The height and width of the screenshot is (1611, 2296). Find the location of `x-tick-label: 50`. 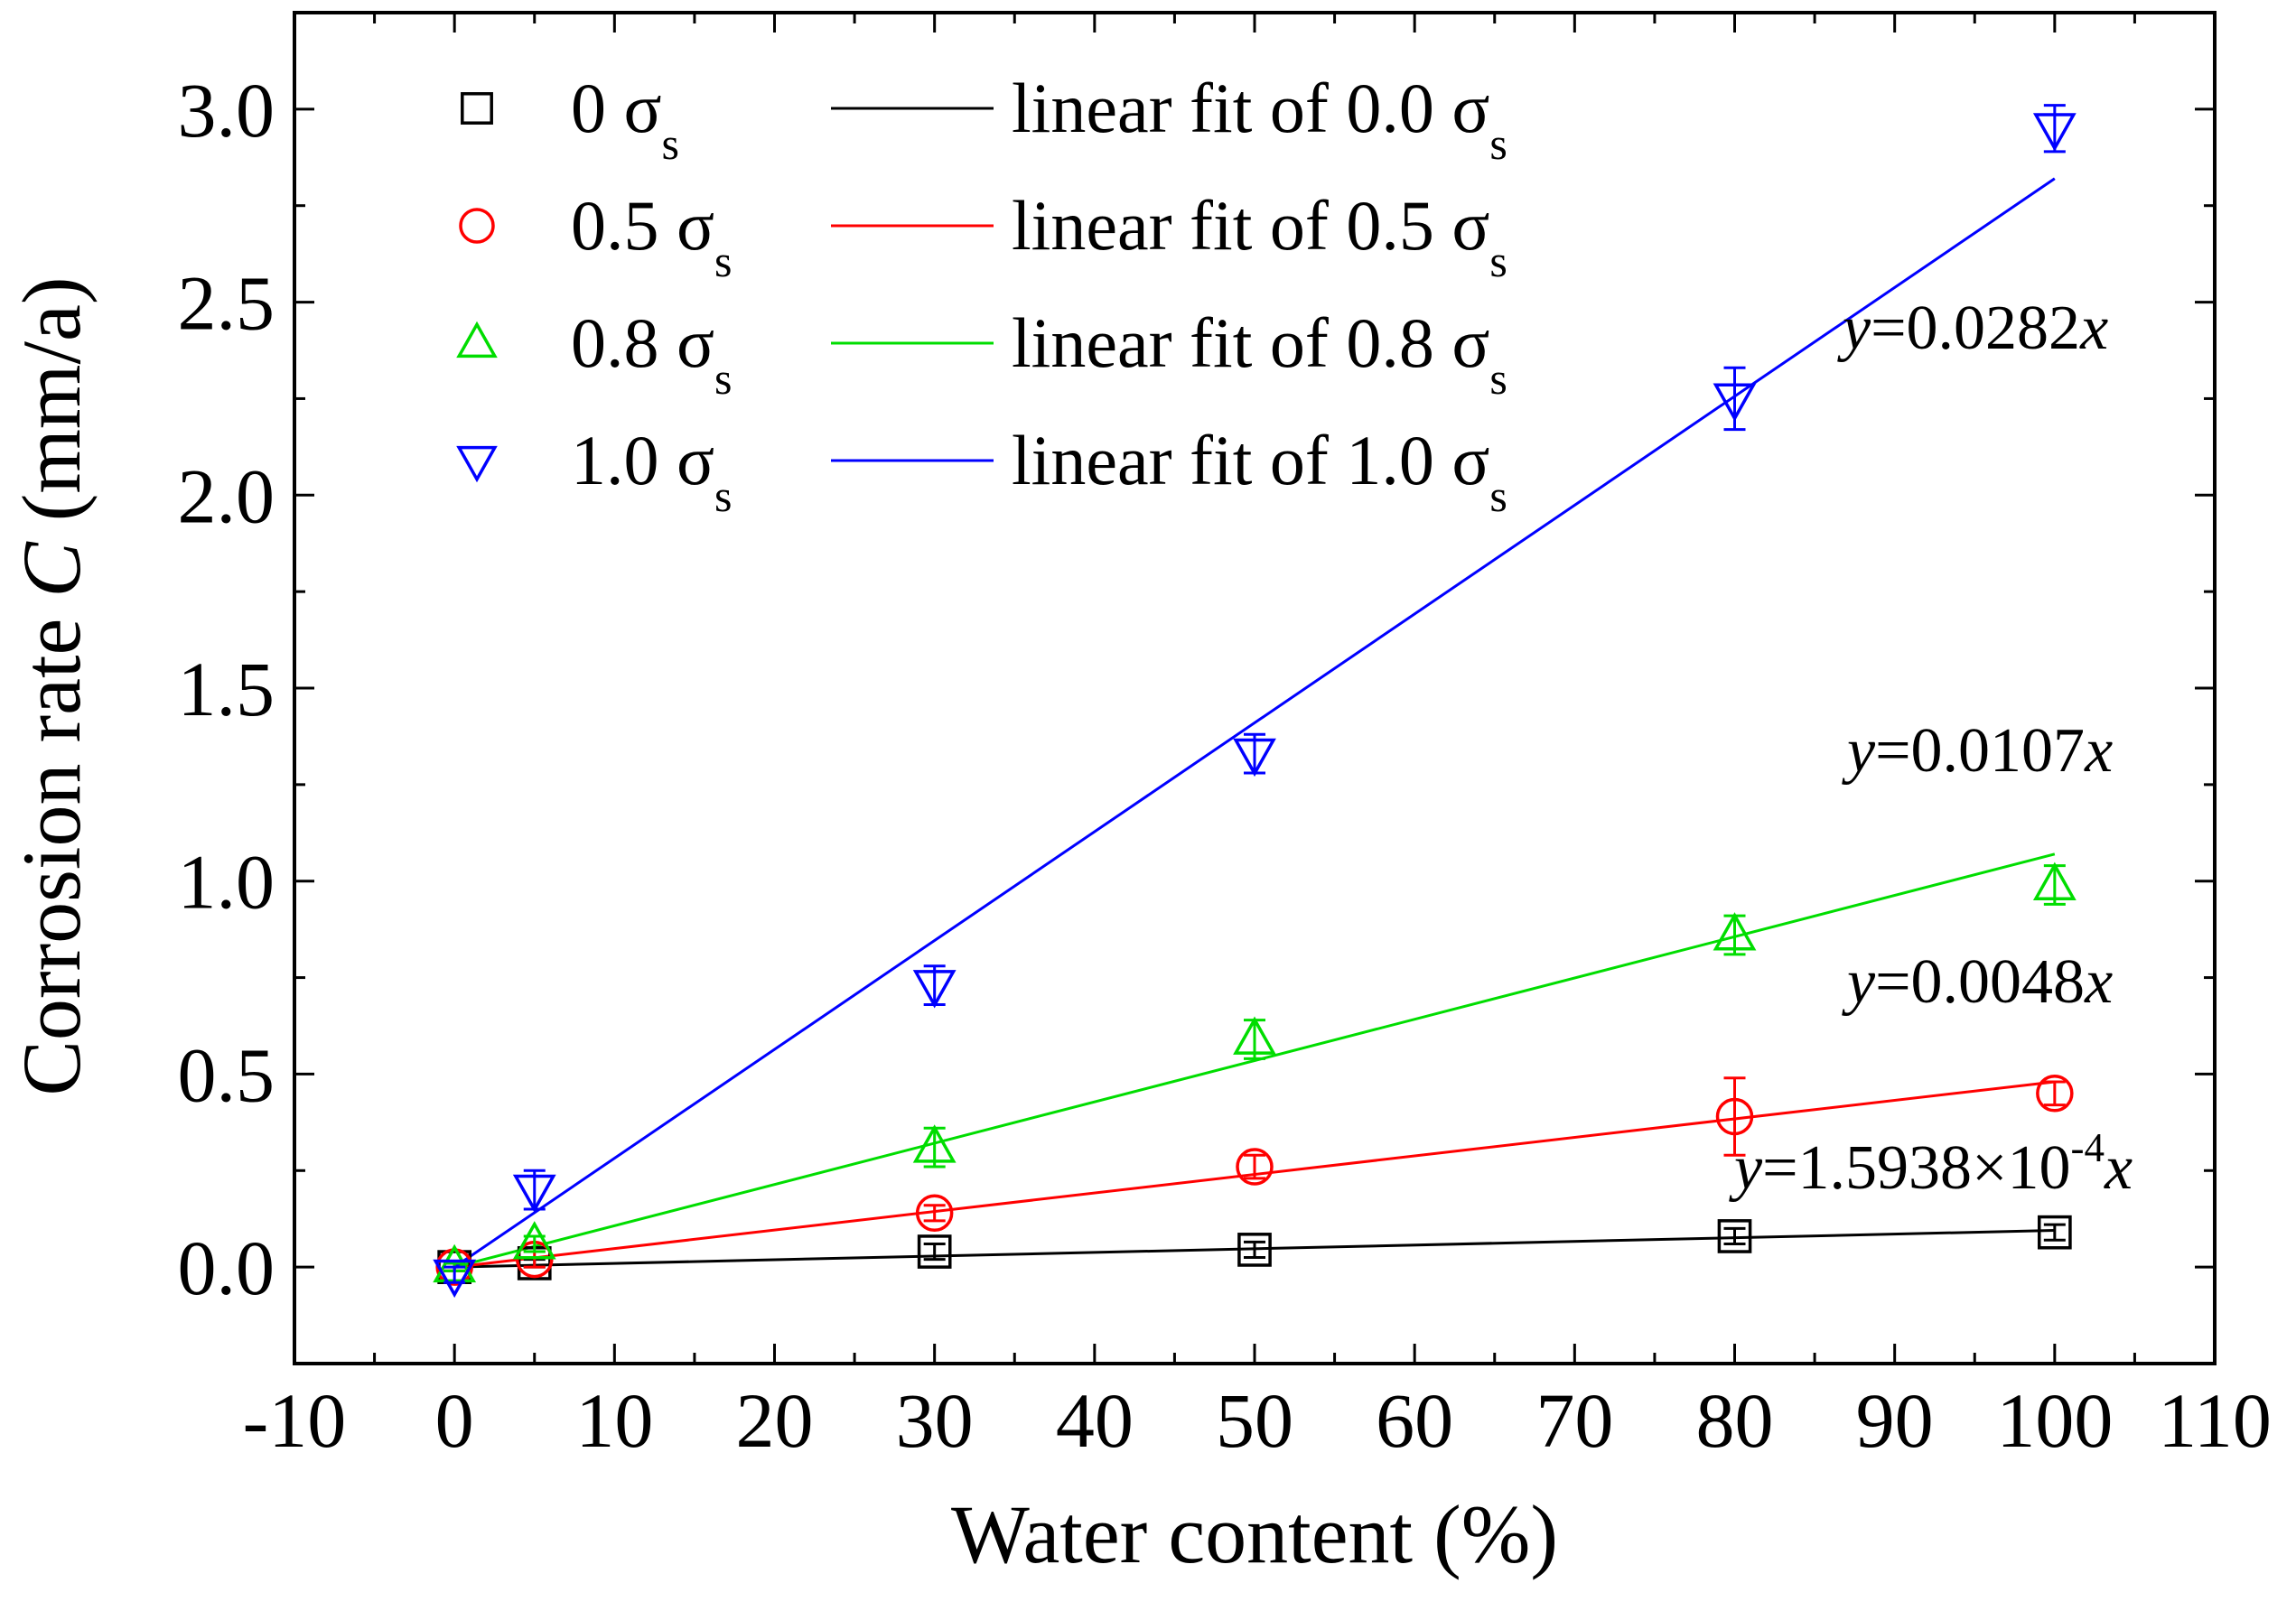

x-tick-label: 50 is located at coordinates (1254, 1420).